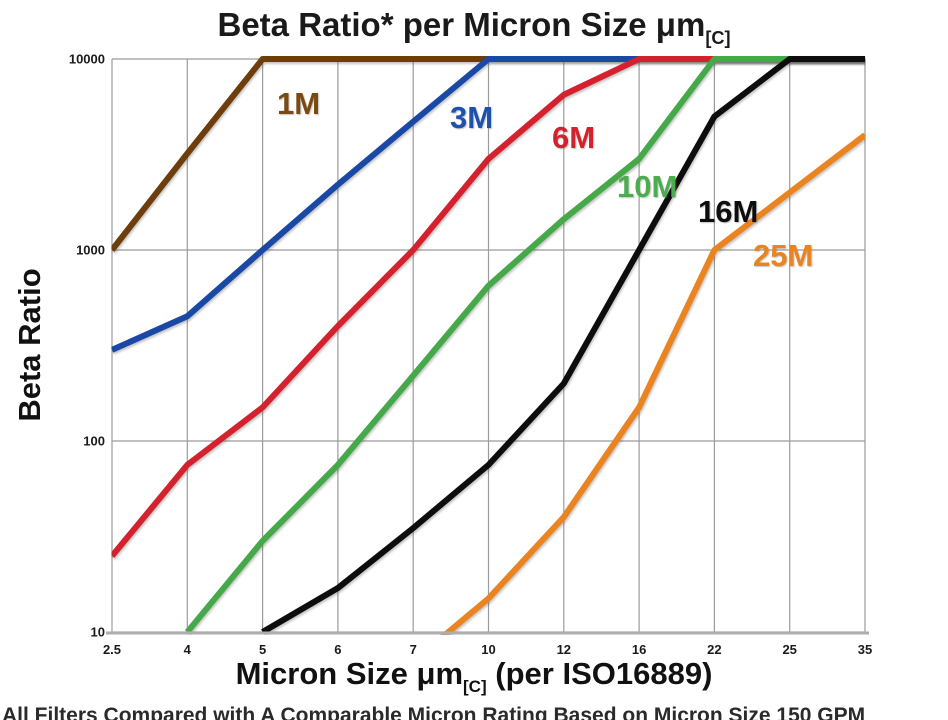 The width and height of the screenshot is (948, 720). I want to click on chart-title-subscript: [C], so click(718, 38).